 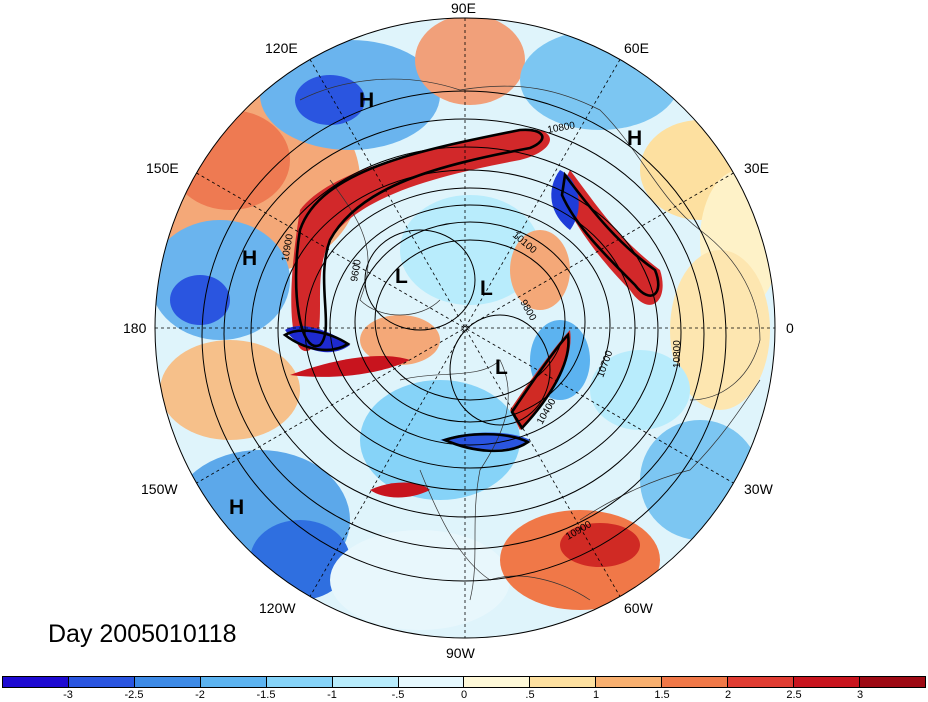 What do you see at coordinates (398, 695) in the screenshot?
I see `colorbar-tick-label: -.5` at bounding box center [398, 695].